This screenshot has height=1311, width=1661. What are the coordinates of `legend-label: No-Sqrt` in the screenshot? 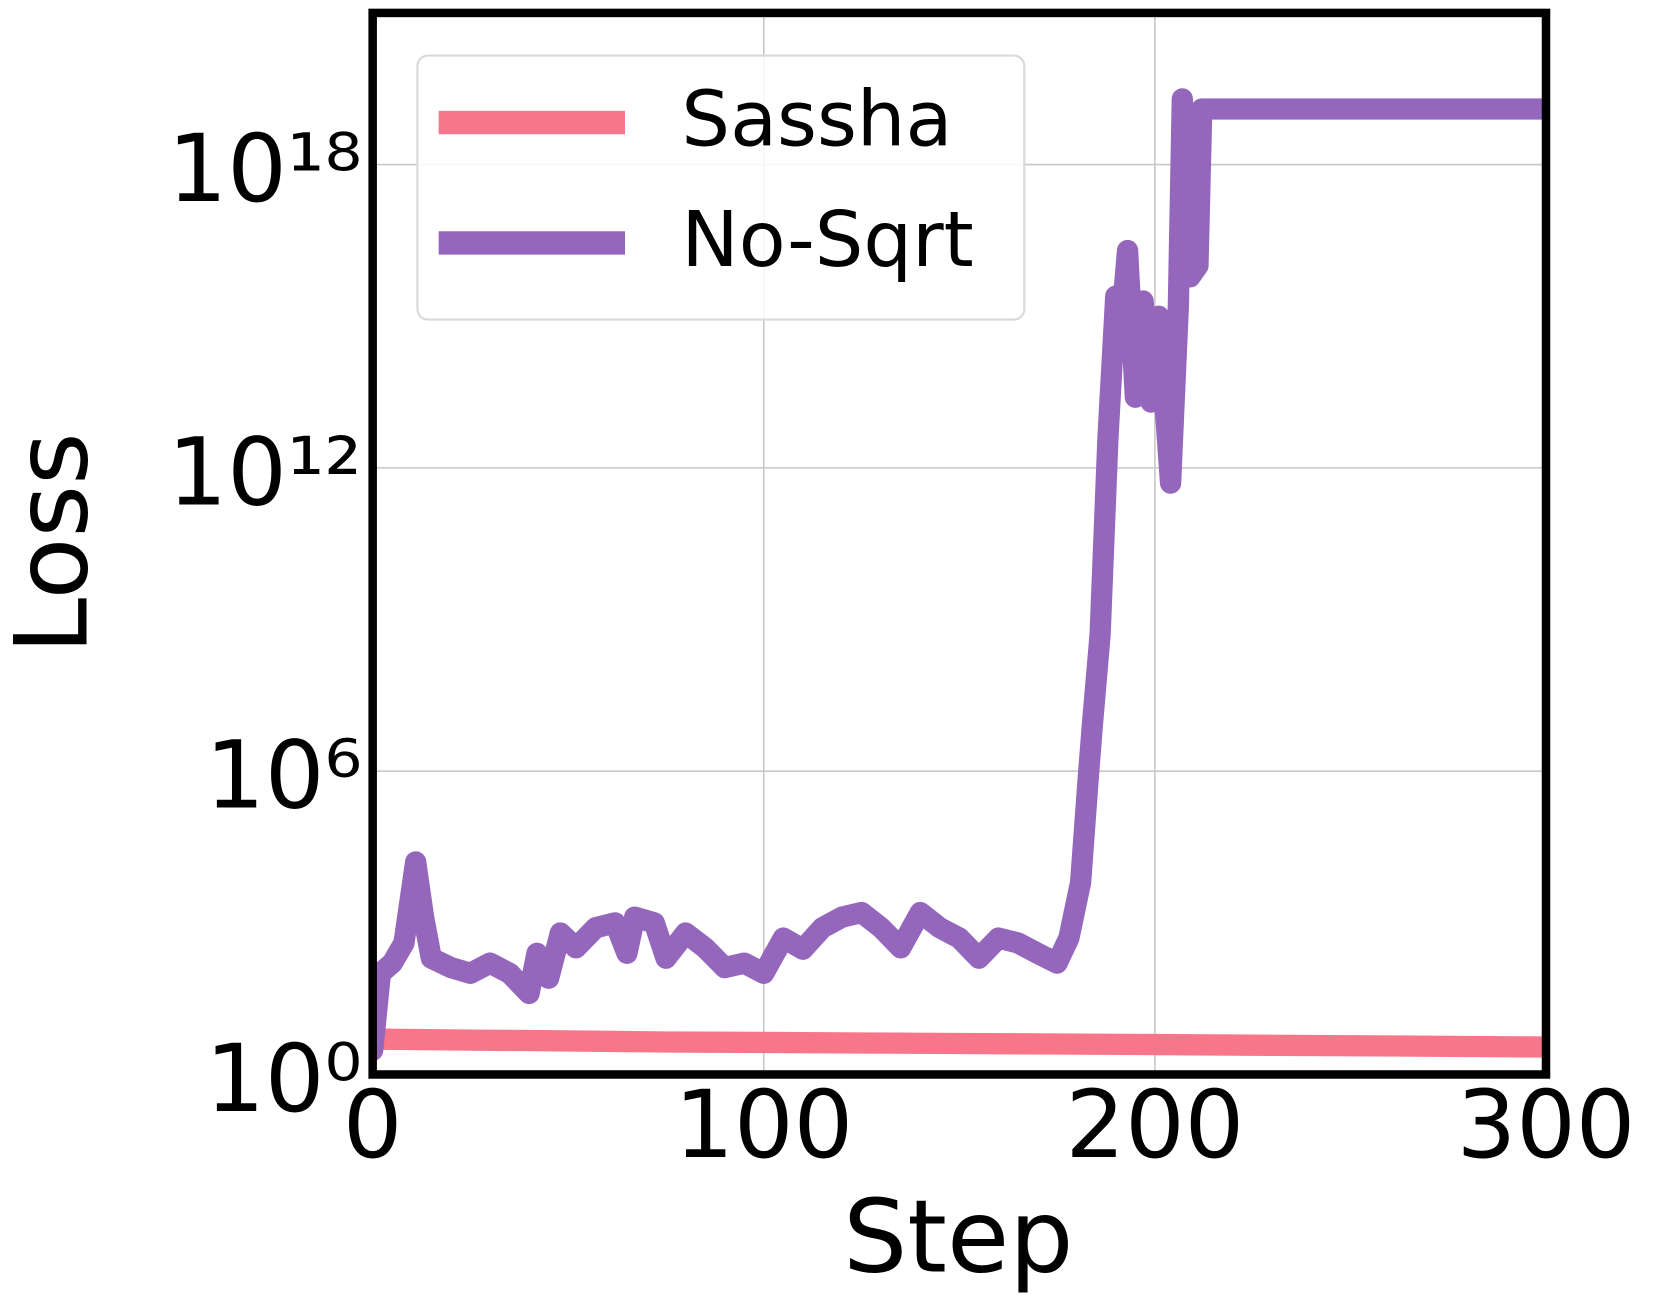 It's located at (827, 240).